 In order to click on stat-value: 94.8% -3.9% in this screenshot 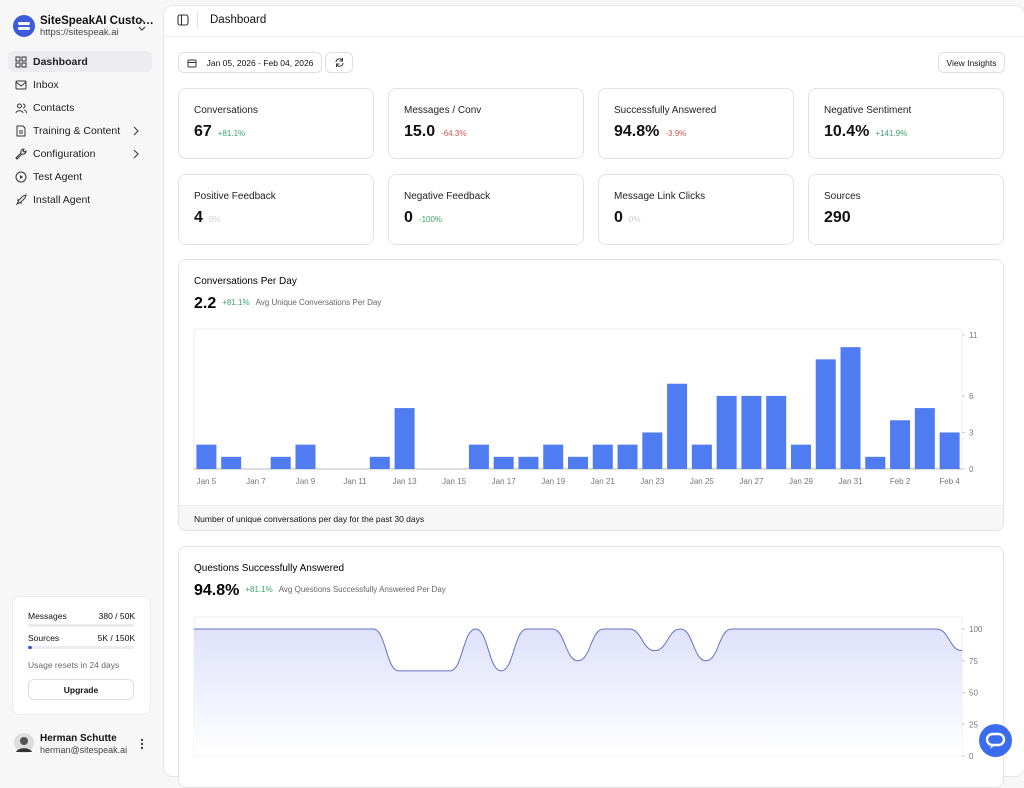, I will do `click(650, 132)`.